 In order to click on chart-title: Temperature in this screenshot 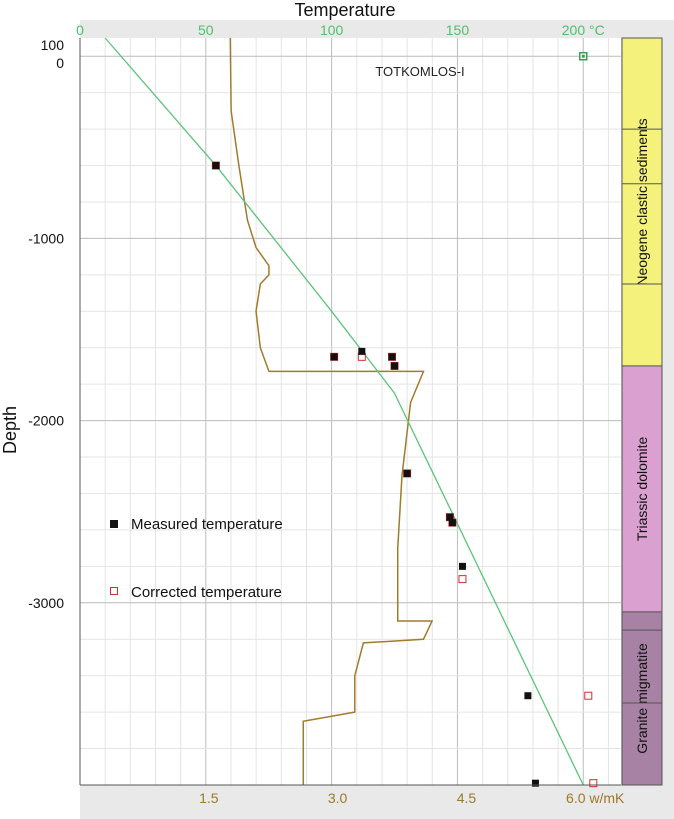, I will do `click(344, 10)`.